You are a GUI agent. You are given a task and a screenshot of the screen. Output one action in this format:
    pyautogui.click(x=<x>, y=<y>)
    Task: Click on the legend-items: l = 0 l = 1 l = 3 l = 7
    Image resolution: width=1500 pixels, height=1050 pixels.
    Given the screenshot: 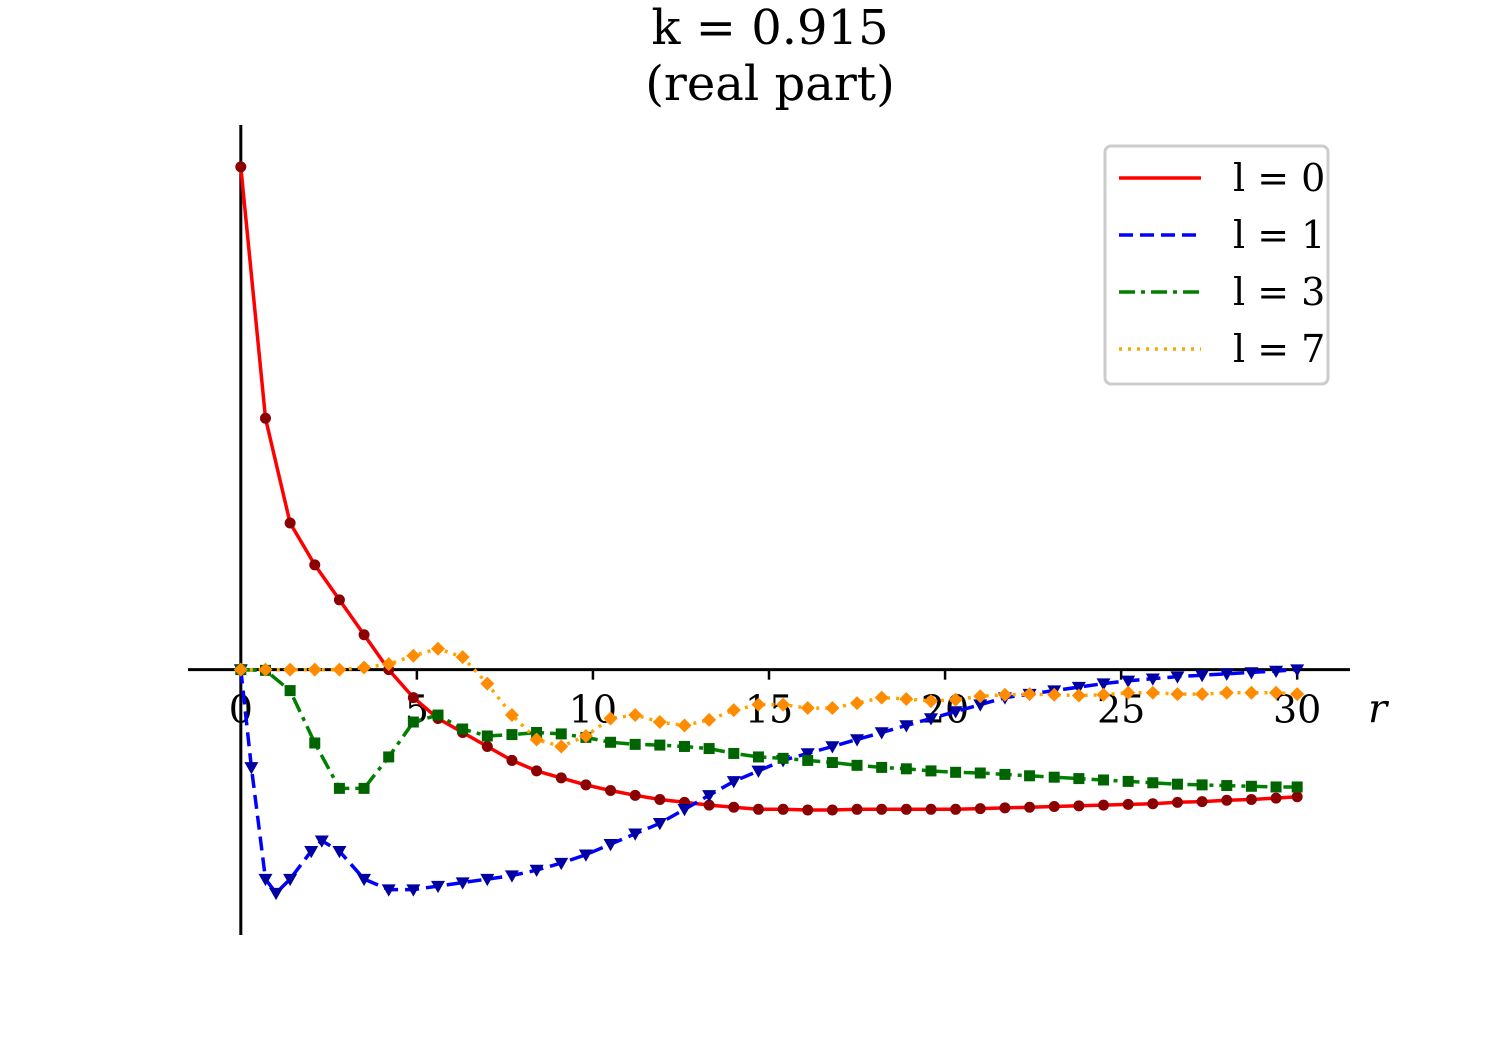 What is the action you would take?
    pyautogui.click(x=1222, y=263)
    